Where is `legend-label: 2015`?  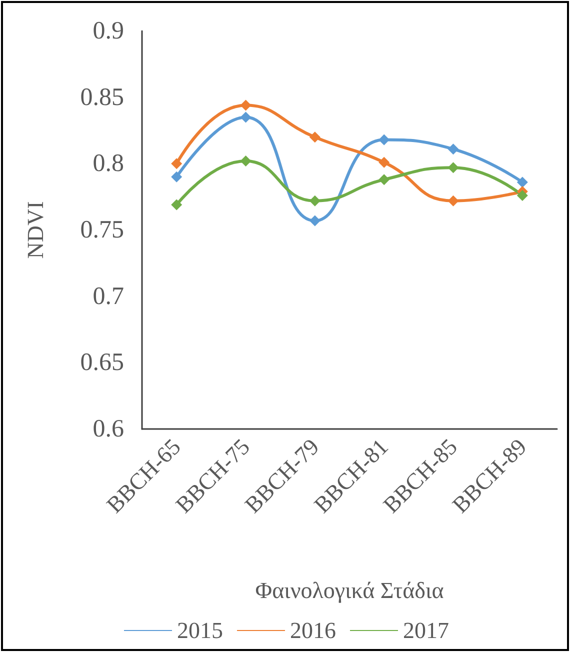
legend-label: 2015 is located at coordinates (200, 630).